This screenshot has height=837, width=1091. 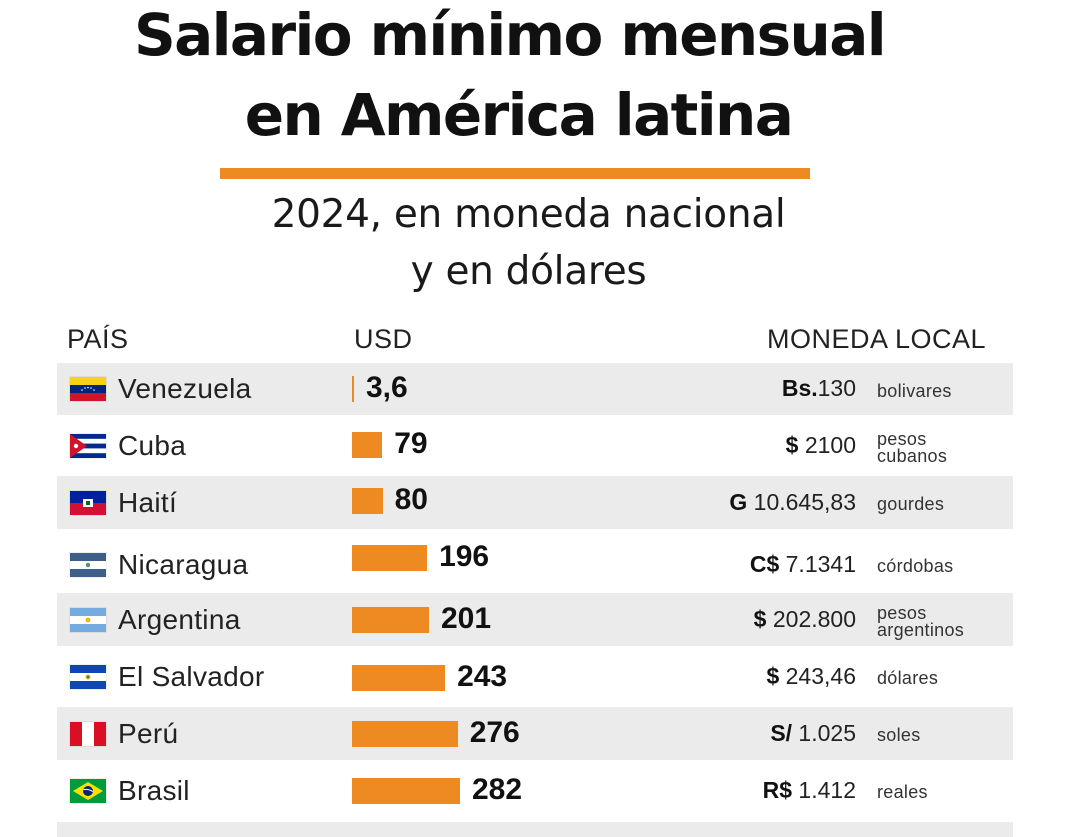 I want to click on table-row: Venezuela 3,6 Bs.130 bolivares, so click(x=535, y=389).